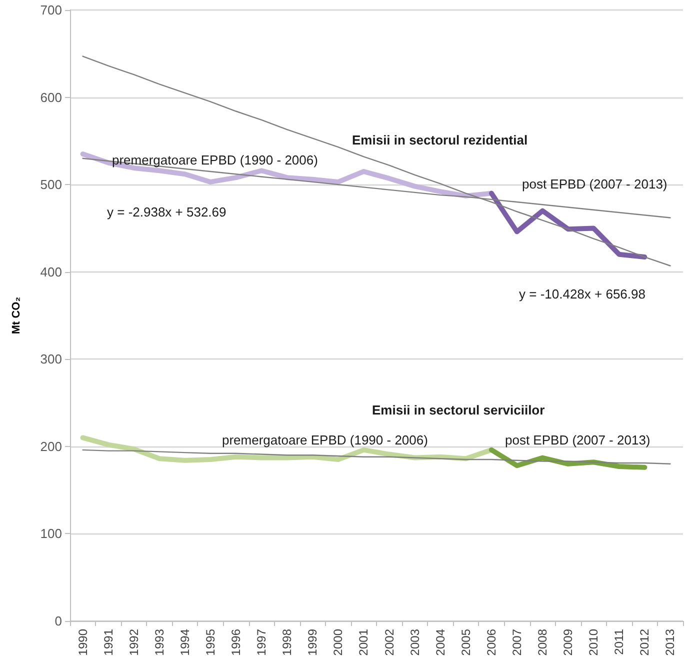 This screenshot has width=691, height=668. What do you see at coordinates (491, 642) in the screenshot?
I see `x-tick-label: 2006` at bounding box center [491, 642].